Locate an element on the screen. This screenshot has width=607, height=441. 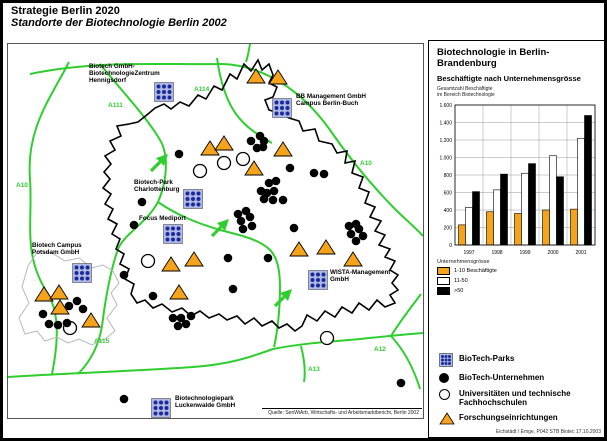
x-tick-label: 1997 is located at coordinates (468, 253).